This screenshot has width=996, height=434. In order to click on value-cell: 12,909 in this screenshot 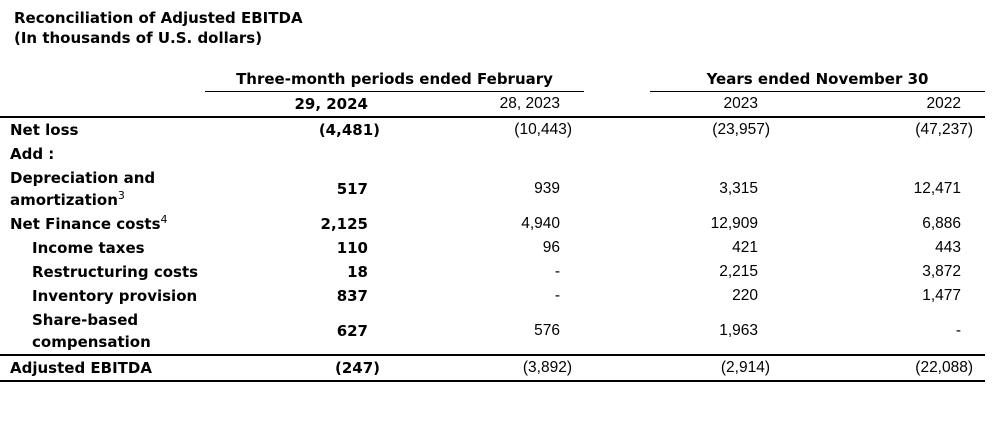, I will do `click(734, 223)`.